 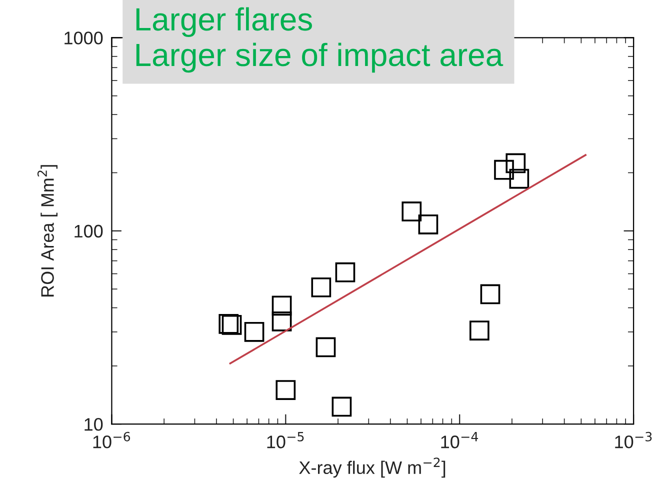 What do you see at coordinates (83, 38) in the screenshot?
I see `y-tick-label: 1000` at bounding box center [83, 38].